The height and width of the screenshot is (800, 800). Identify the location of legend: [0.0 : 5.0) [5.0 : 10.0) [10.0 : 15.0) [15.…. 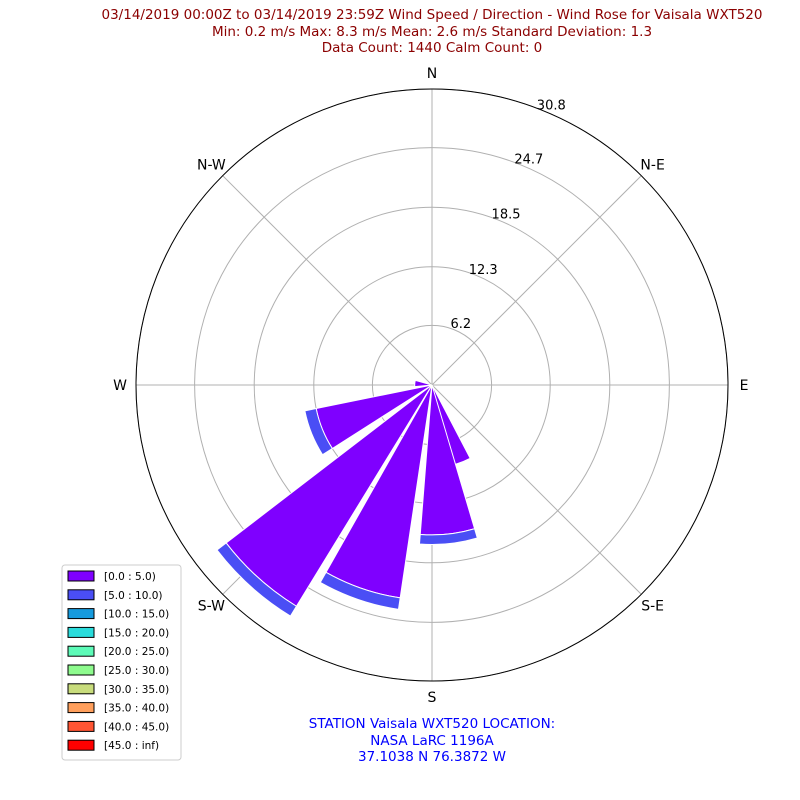
(121, 662).